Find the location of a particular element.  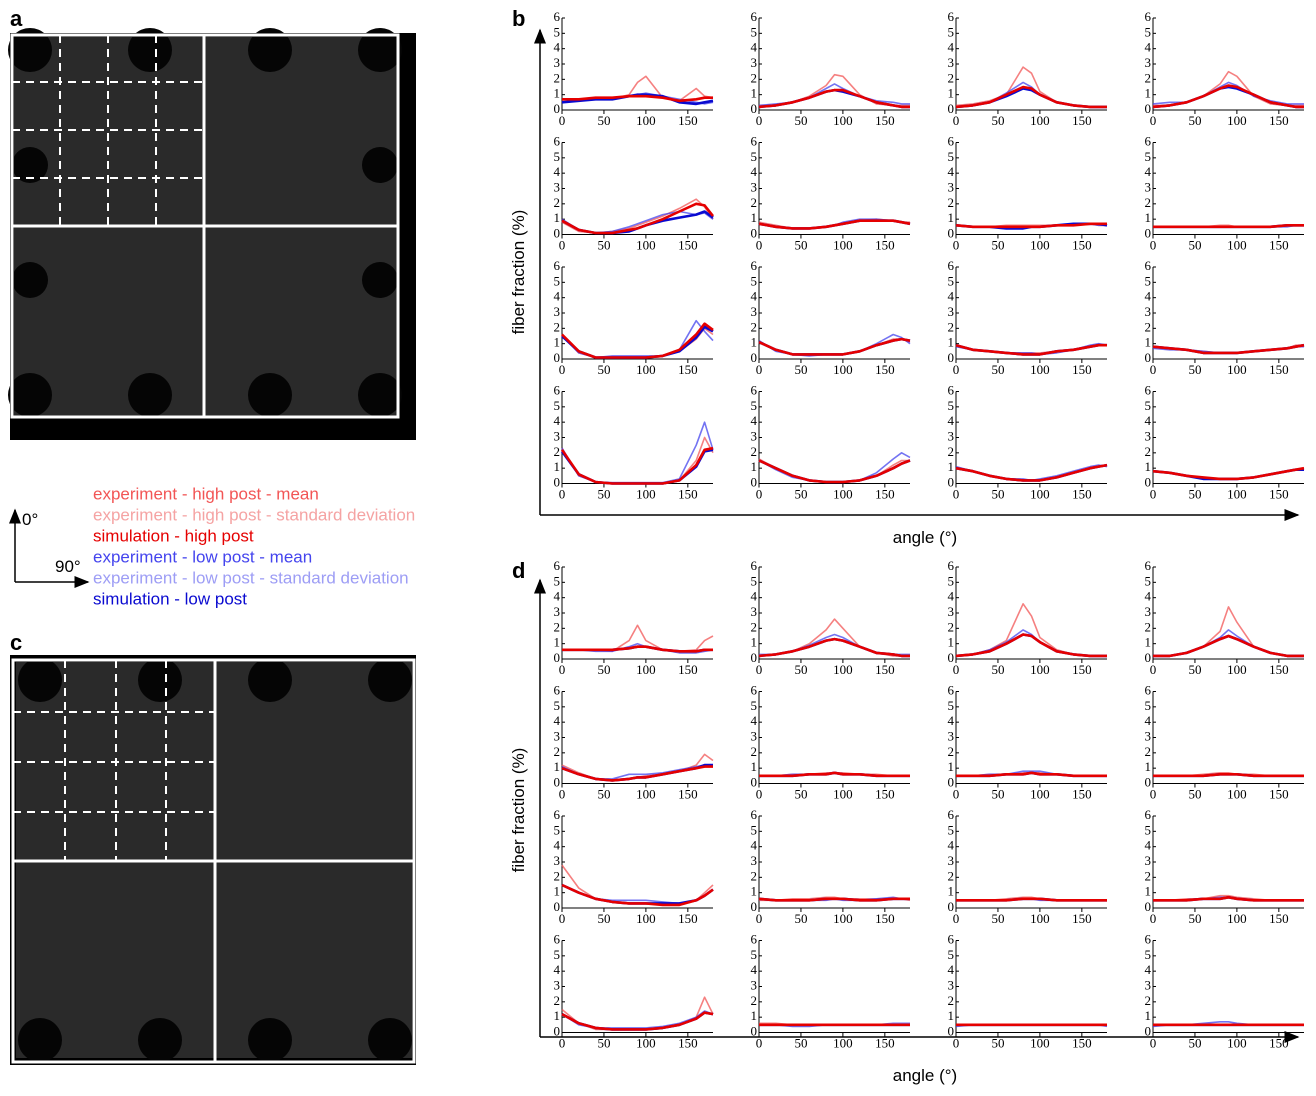

panel-label: d is located at coordinates (518, 570).